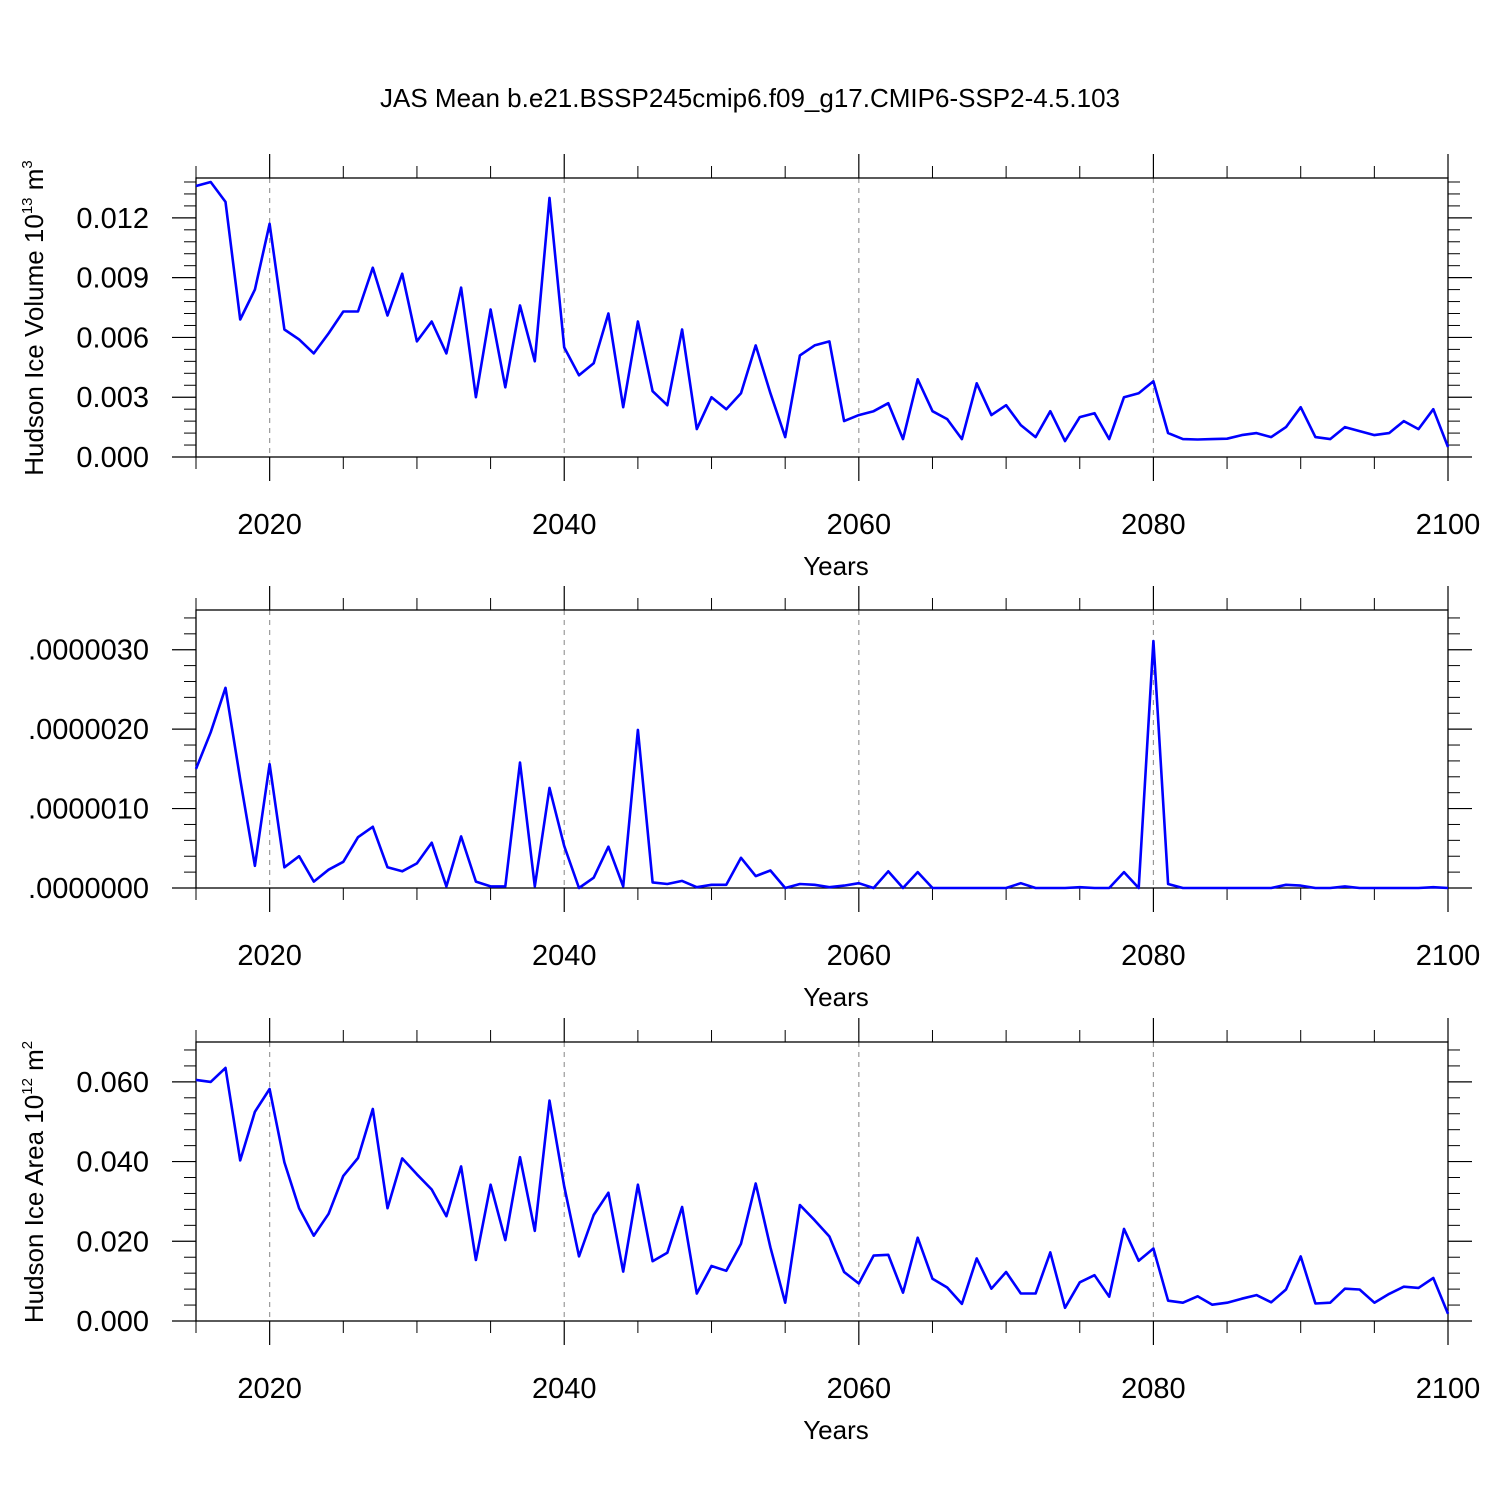 Image resolution: width=1500 pixels, height=1500 pixels. What do you see at coordinates (112, 279) in the screenshot?
I see `y-tick-label: 0.009` at bounding box center [112, 279].